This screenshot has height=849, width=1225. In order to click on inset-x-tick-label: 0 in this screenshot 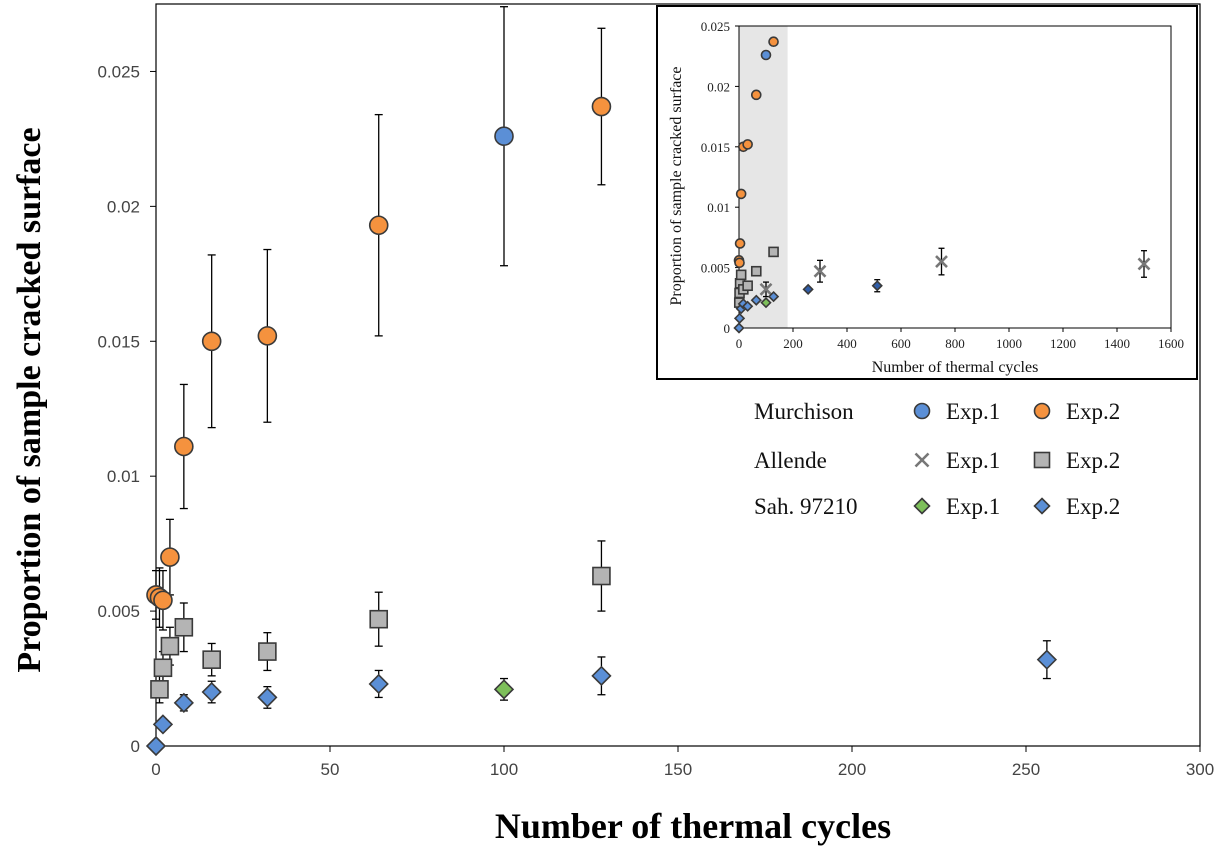, I will do `click(739, 343)`.